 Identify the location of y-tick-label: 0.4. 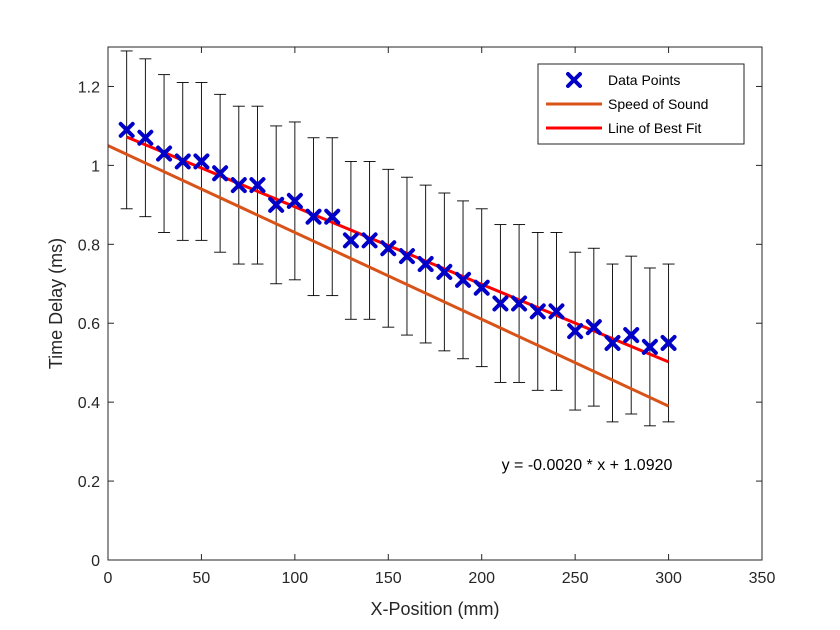
(89, 403).